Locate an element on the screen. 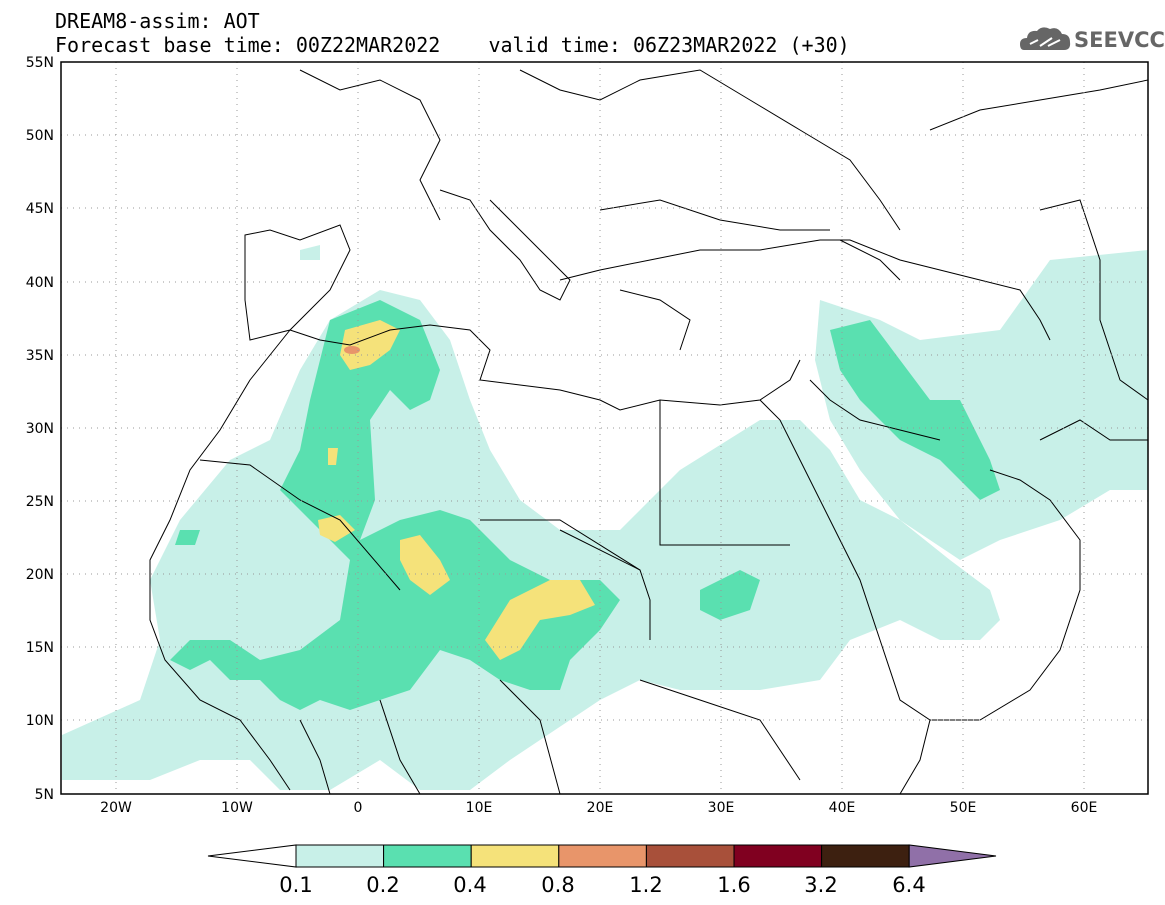 The width and height of the screenshot is (1165, 905). colorbar-label: 0.4 is located at coordinates (469, 885).